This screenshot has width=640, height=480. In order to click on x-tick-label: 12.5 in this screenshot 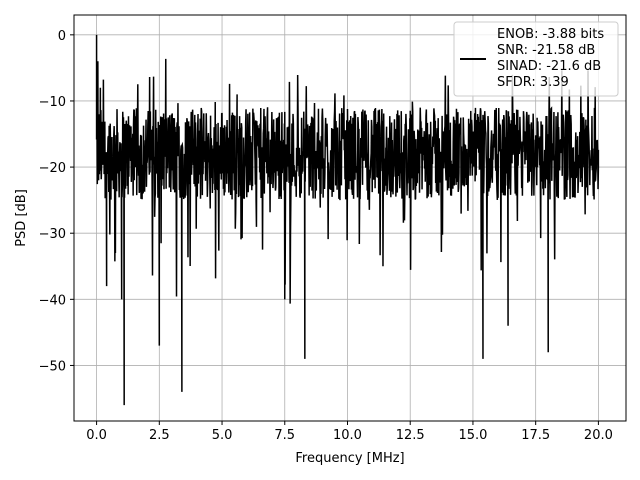, I will do `click(410, 435)`.